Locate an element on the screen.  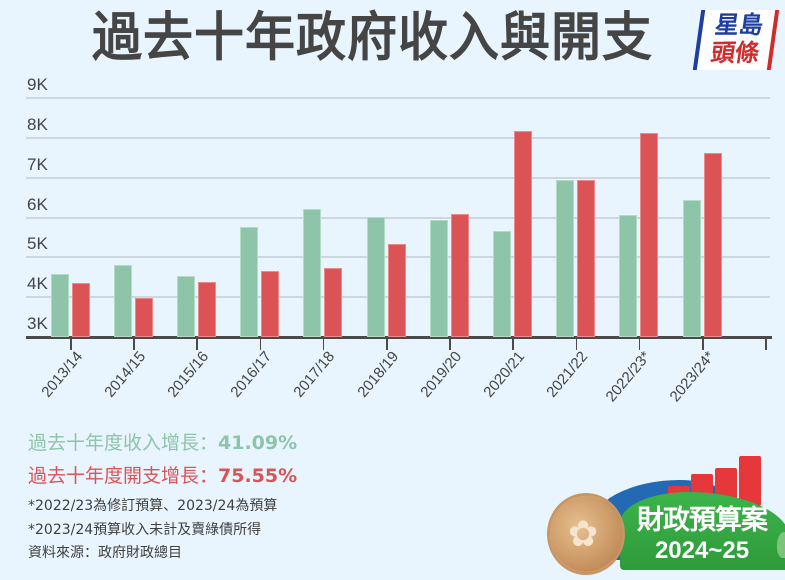
x-axis-label: 2021/22 is located at coordinates (567, 374).